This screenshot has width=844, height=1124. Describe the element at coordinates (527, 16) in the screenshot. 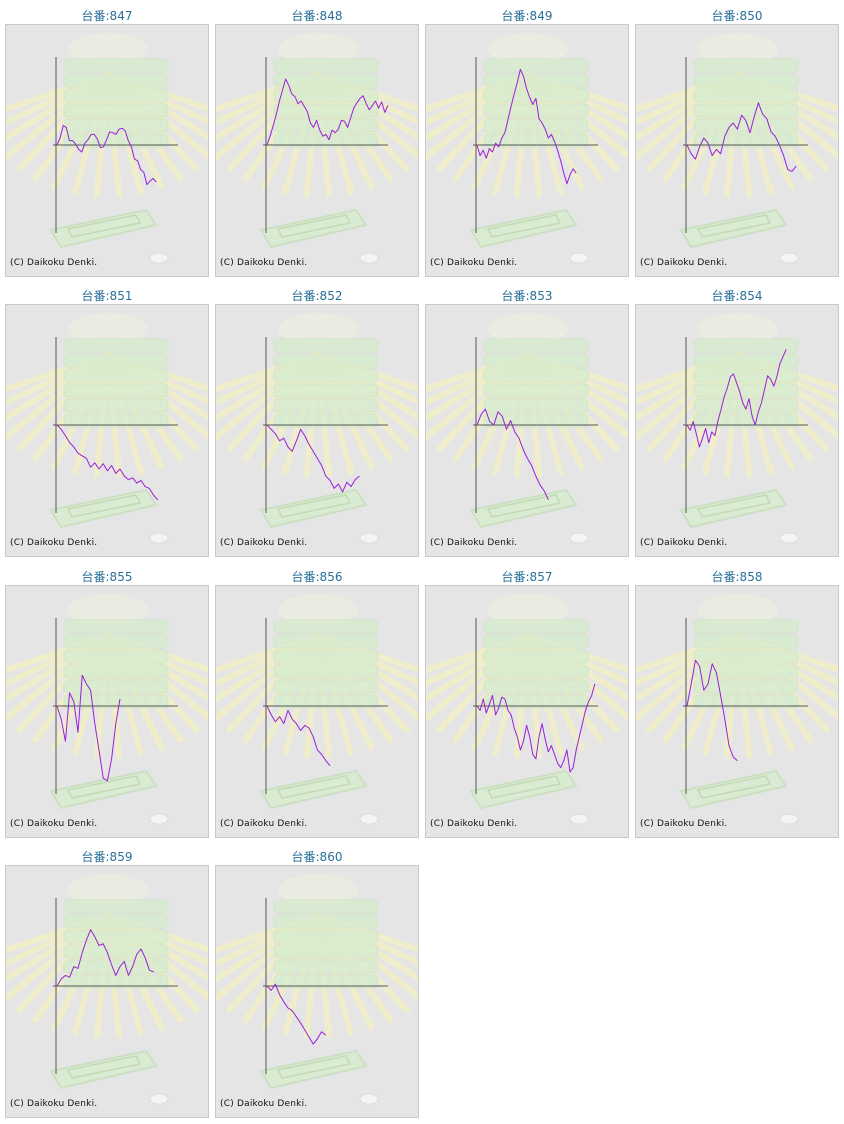

I see `machine-label: 台番:849` at that location.